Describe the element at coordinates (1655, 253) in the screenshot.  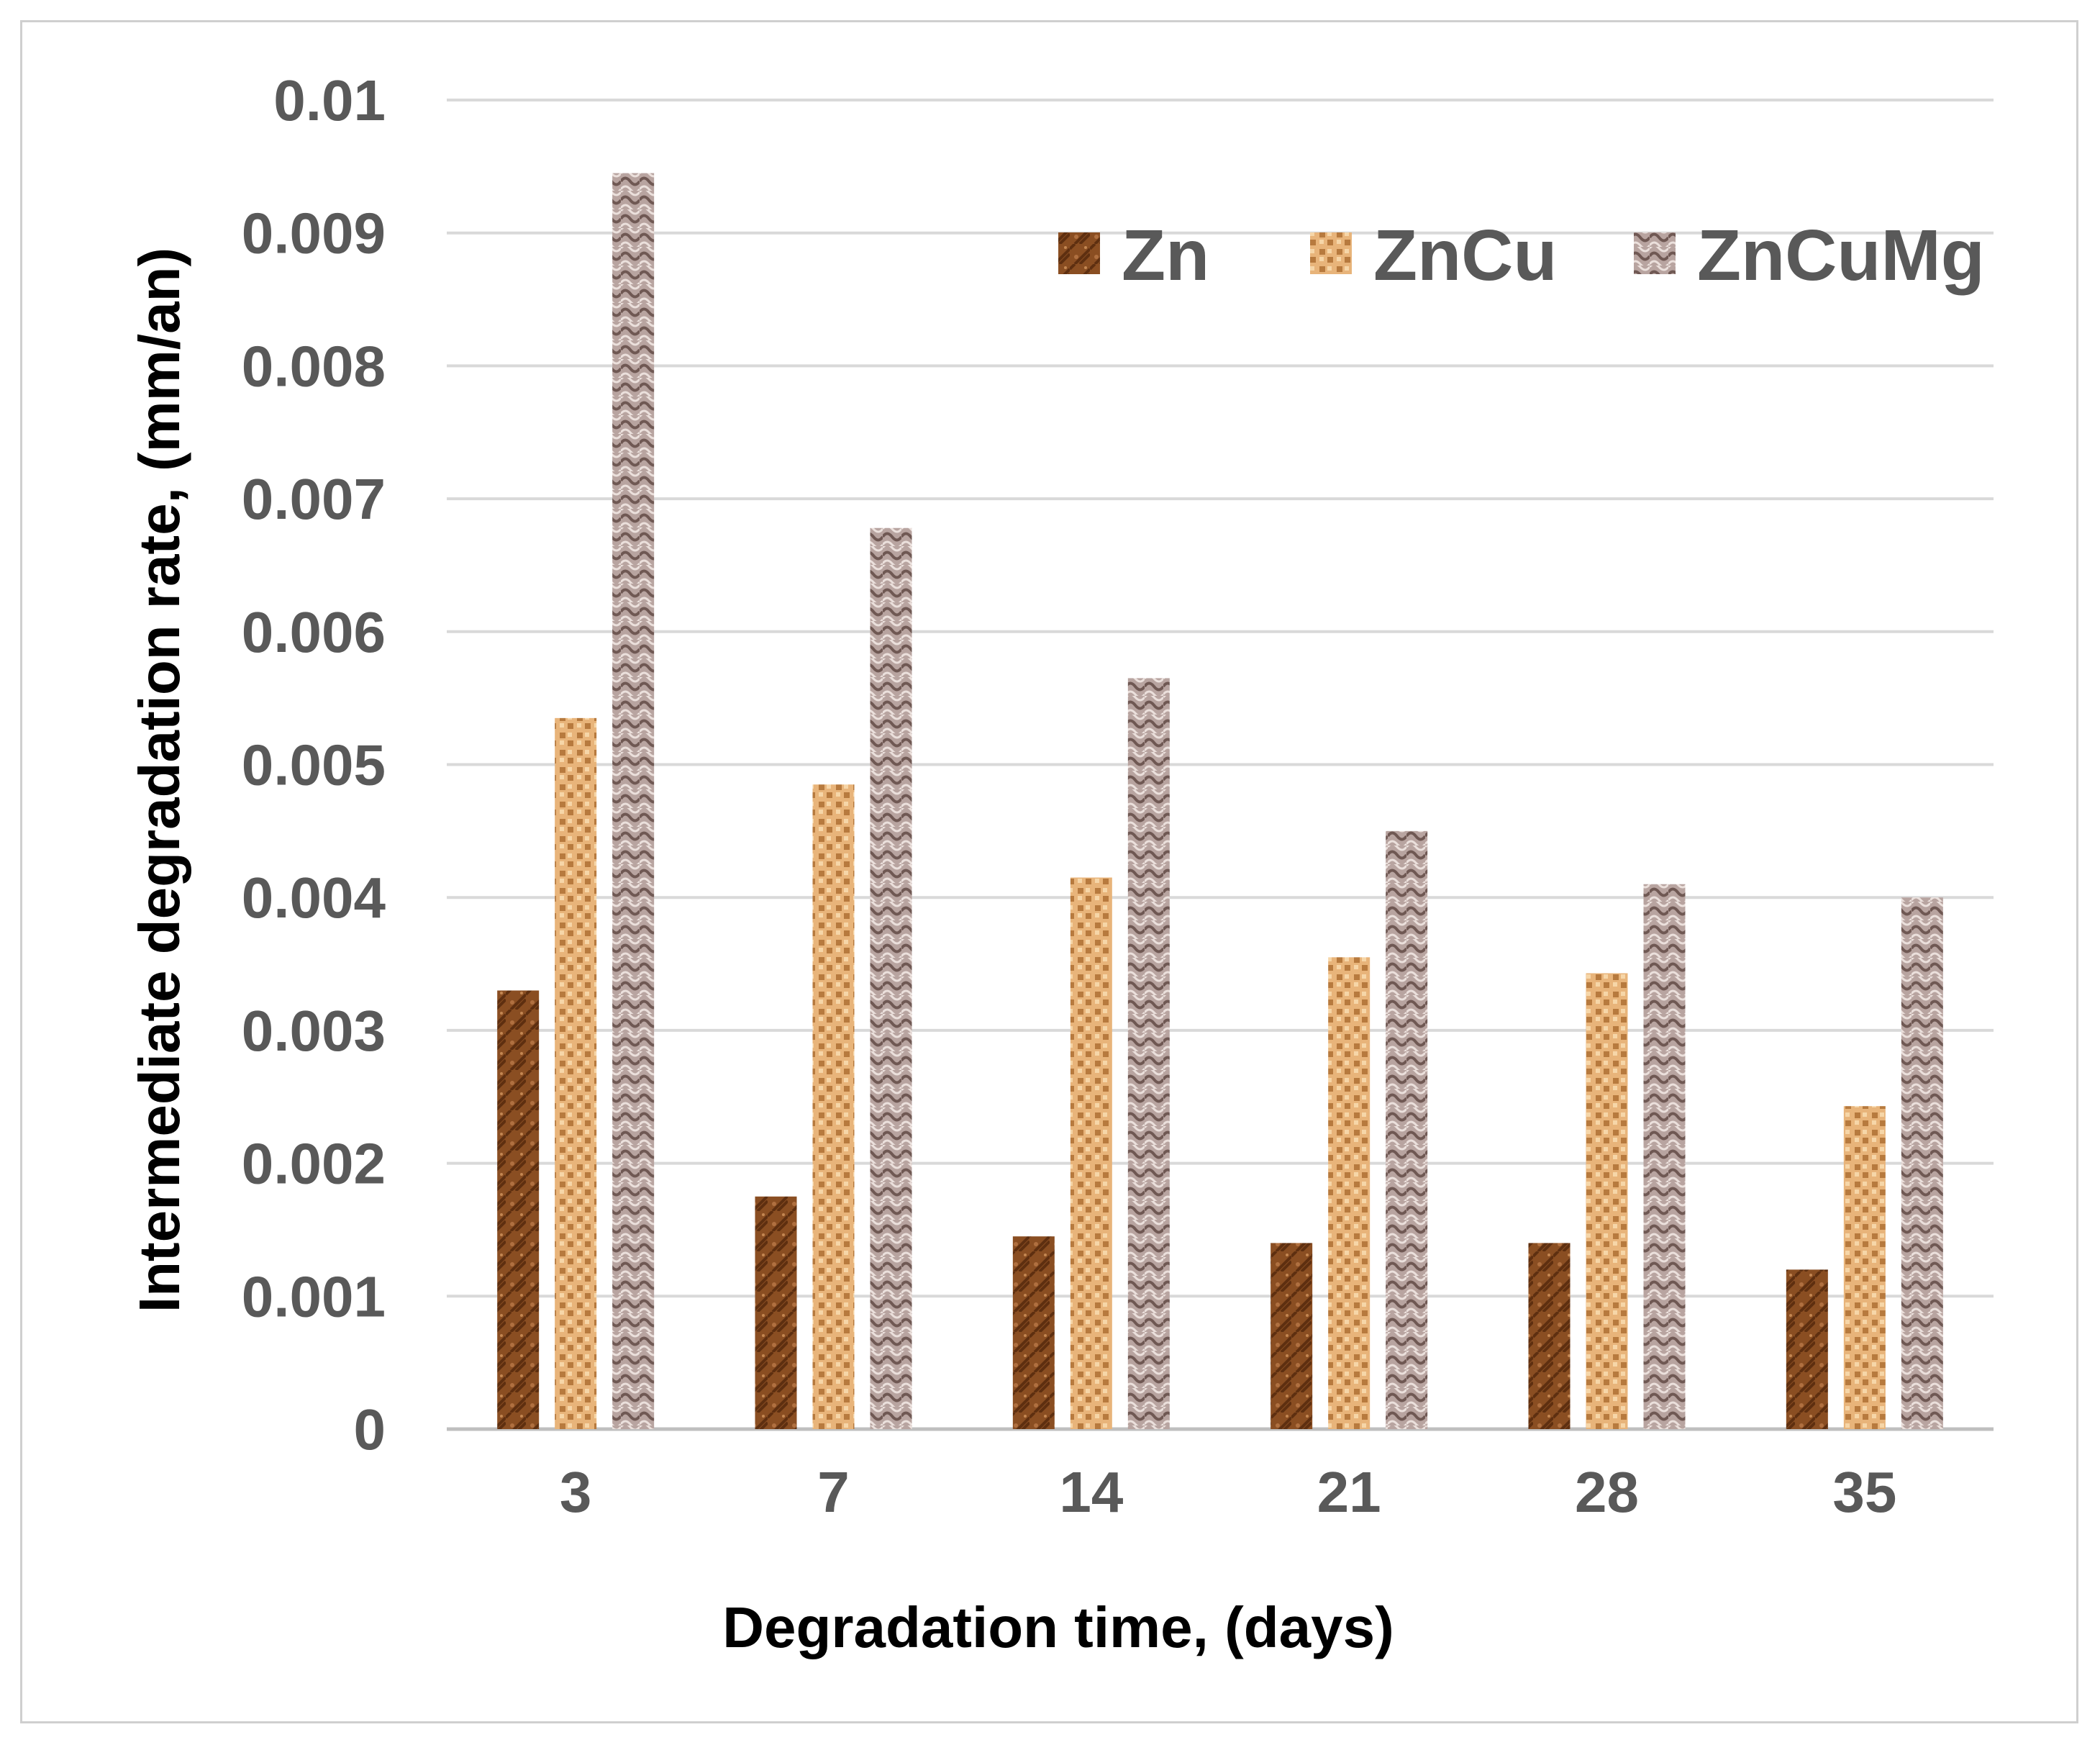
I see `legend-swatch-zncumg` at that location.